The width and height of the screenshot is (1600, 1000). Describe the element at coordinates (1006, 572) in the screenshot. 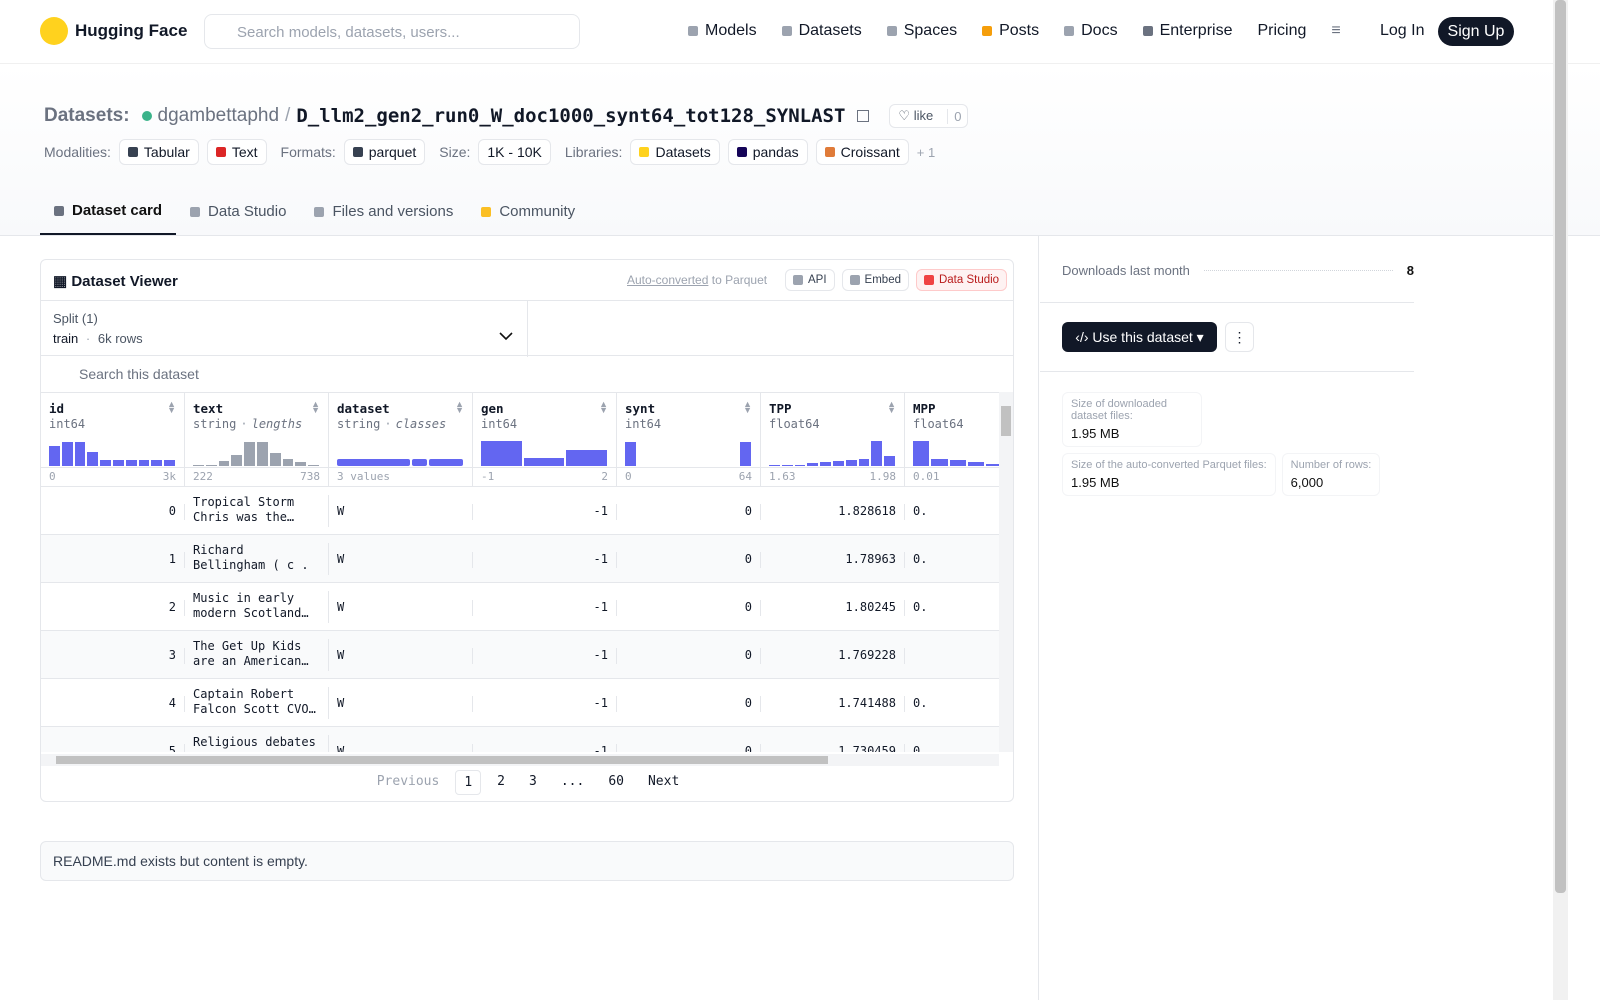

I see `v-scrollbar` at that location.